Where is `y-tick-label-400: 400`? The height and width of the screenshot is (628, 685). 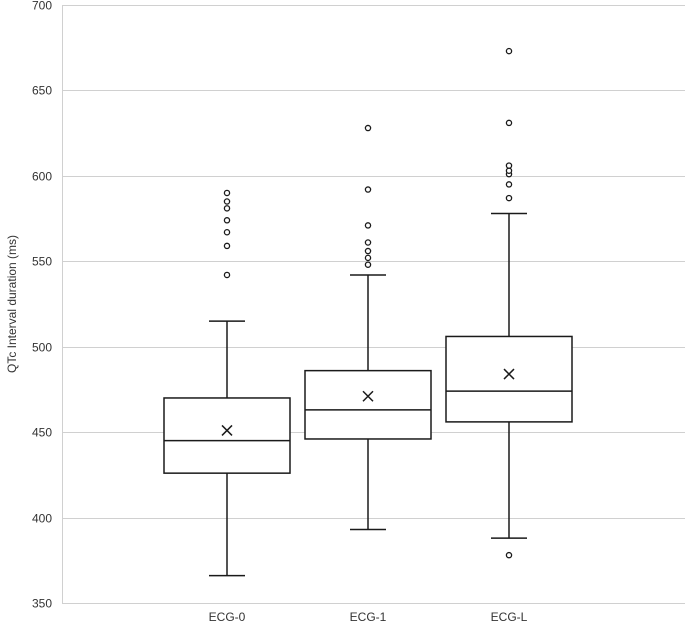 y-tick-label-400: 400 is located at coordinates (42, 519).